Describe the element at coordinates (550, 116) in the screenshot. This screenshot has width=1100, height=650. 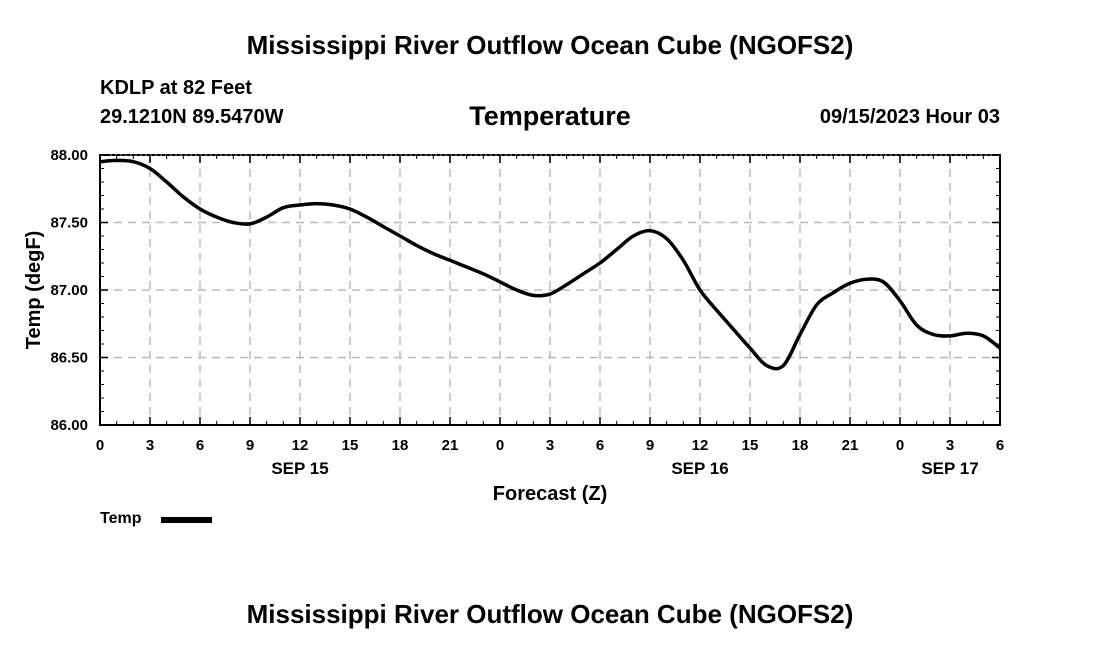
I see `variable-title: Temperature` at that location.